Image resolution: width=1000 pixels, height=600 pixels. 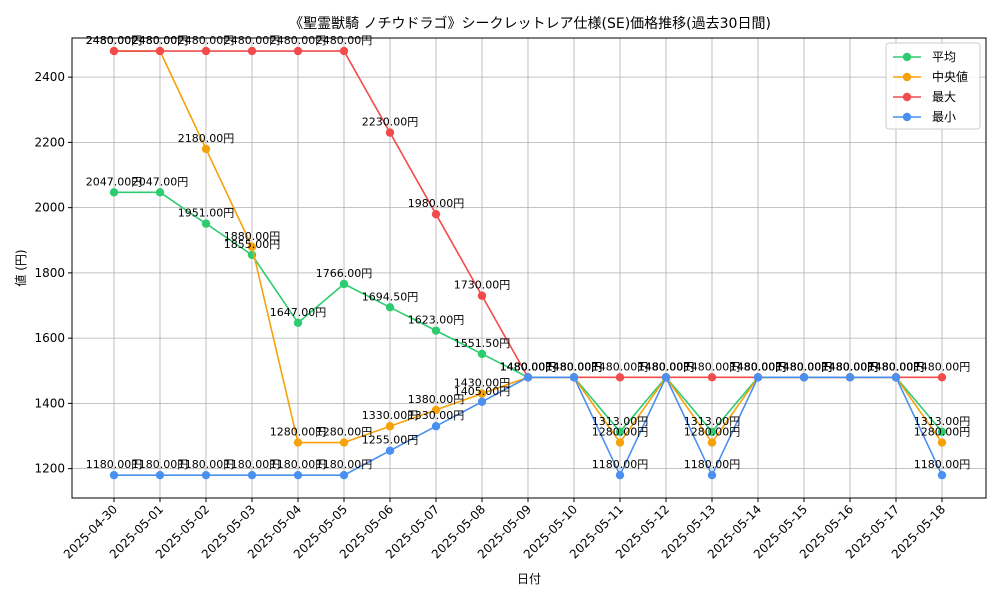 I want to click on chart-title: 《聖霊獣騎 ノチウドラゴ》シークレットレア仕様(SE)価格推移(過去30日間), so click(x=530, y=23).